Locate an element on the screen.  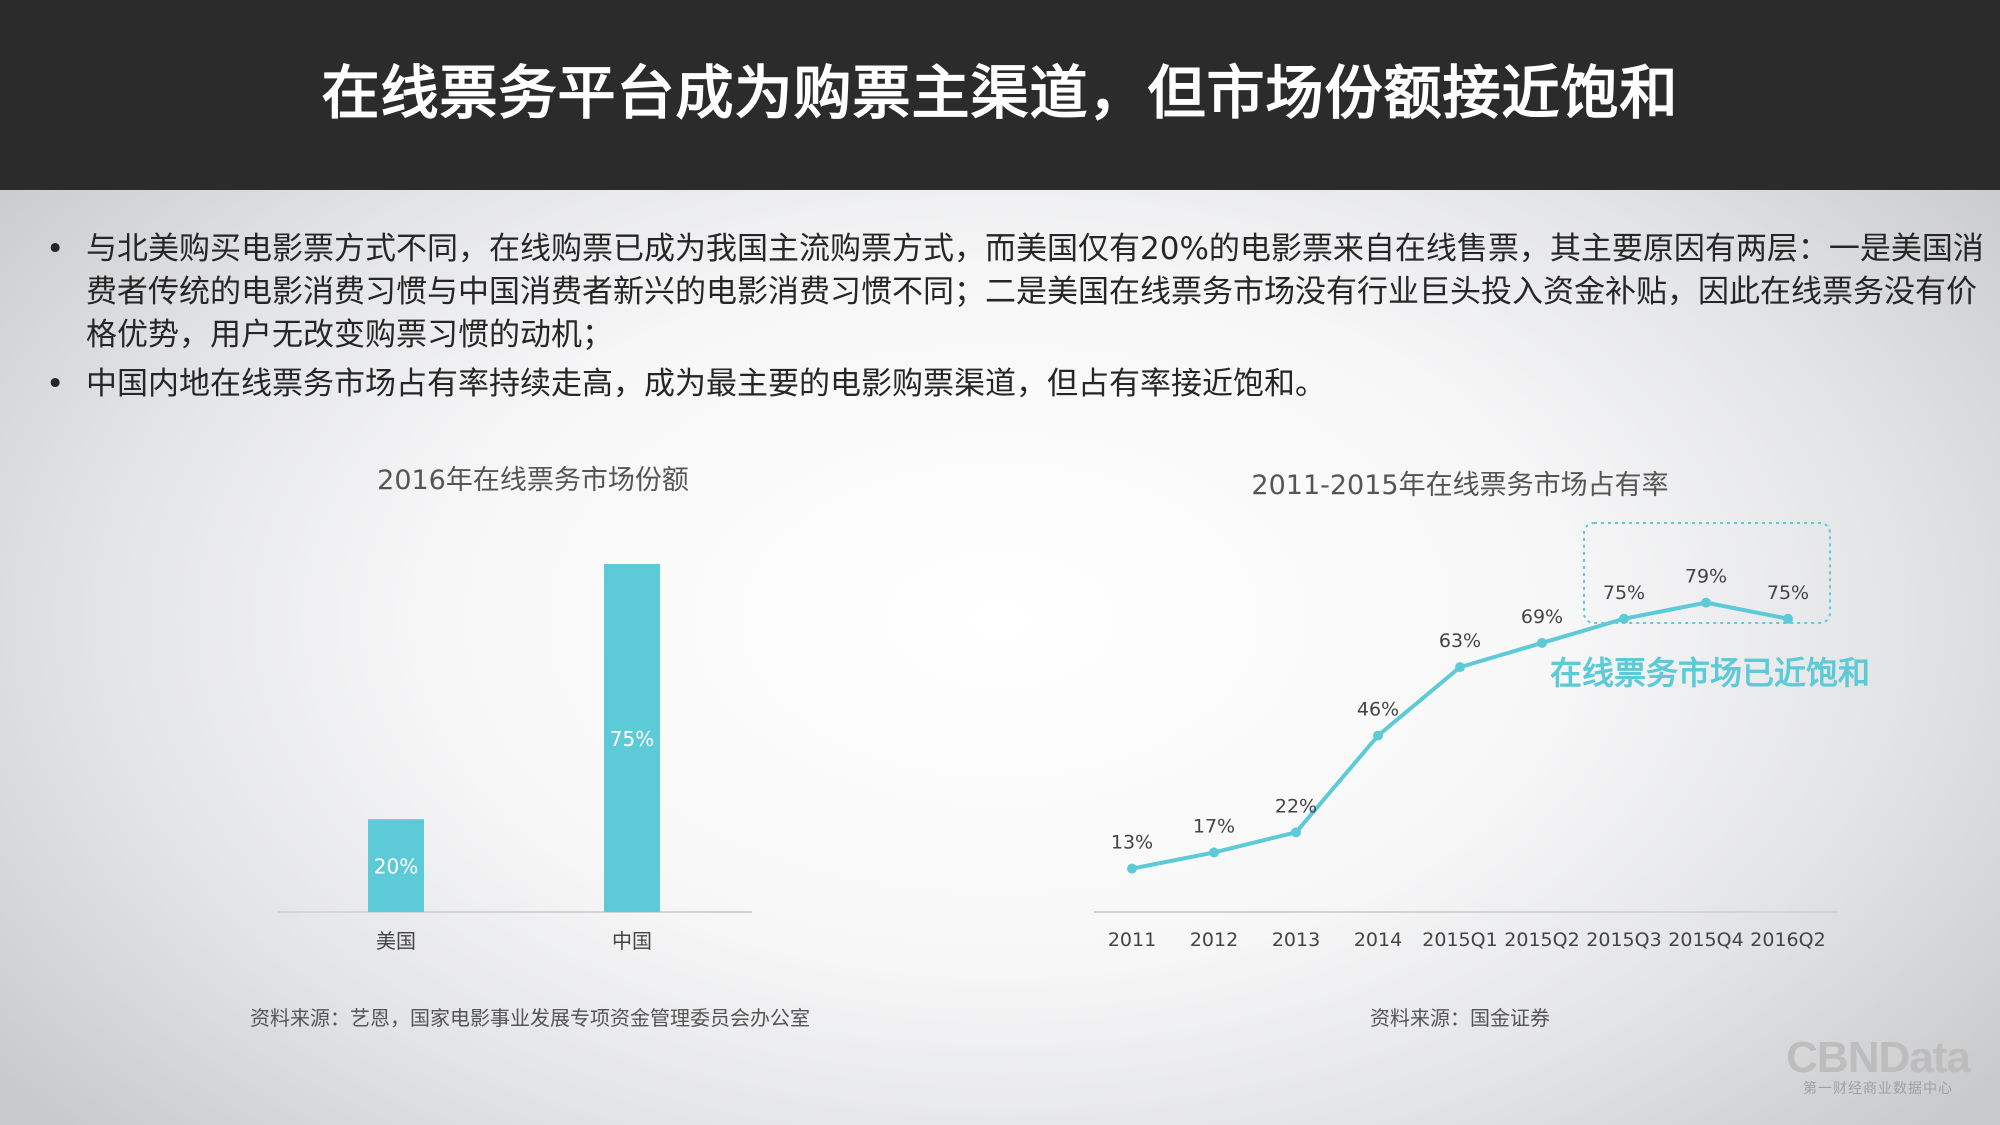
point-data-label: 69% is located at coordinates (1542, 617).